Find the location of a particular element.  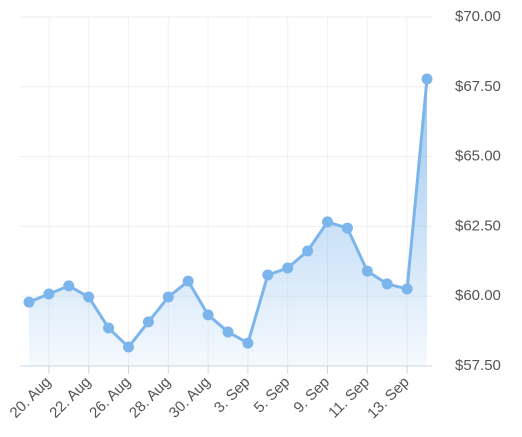

y-tick-label: $62.50 is located at coordinates (478, 225).